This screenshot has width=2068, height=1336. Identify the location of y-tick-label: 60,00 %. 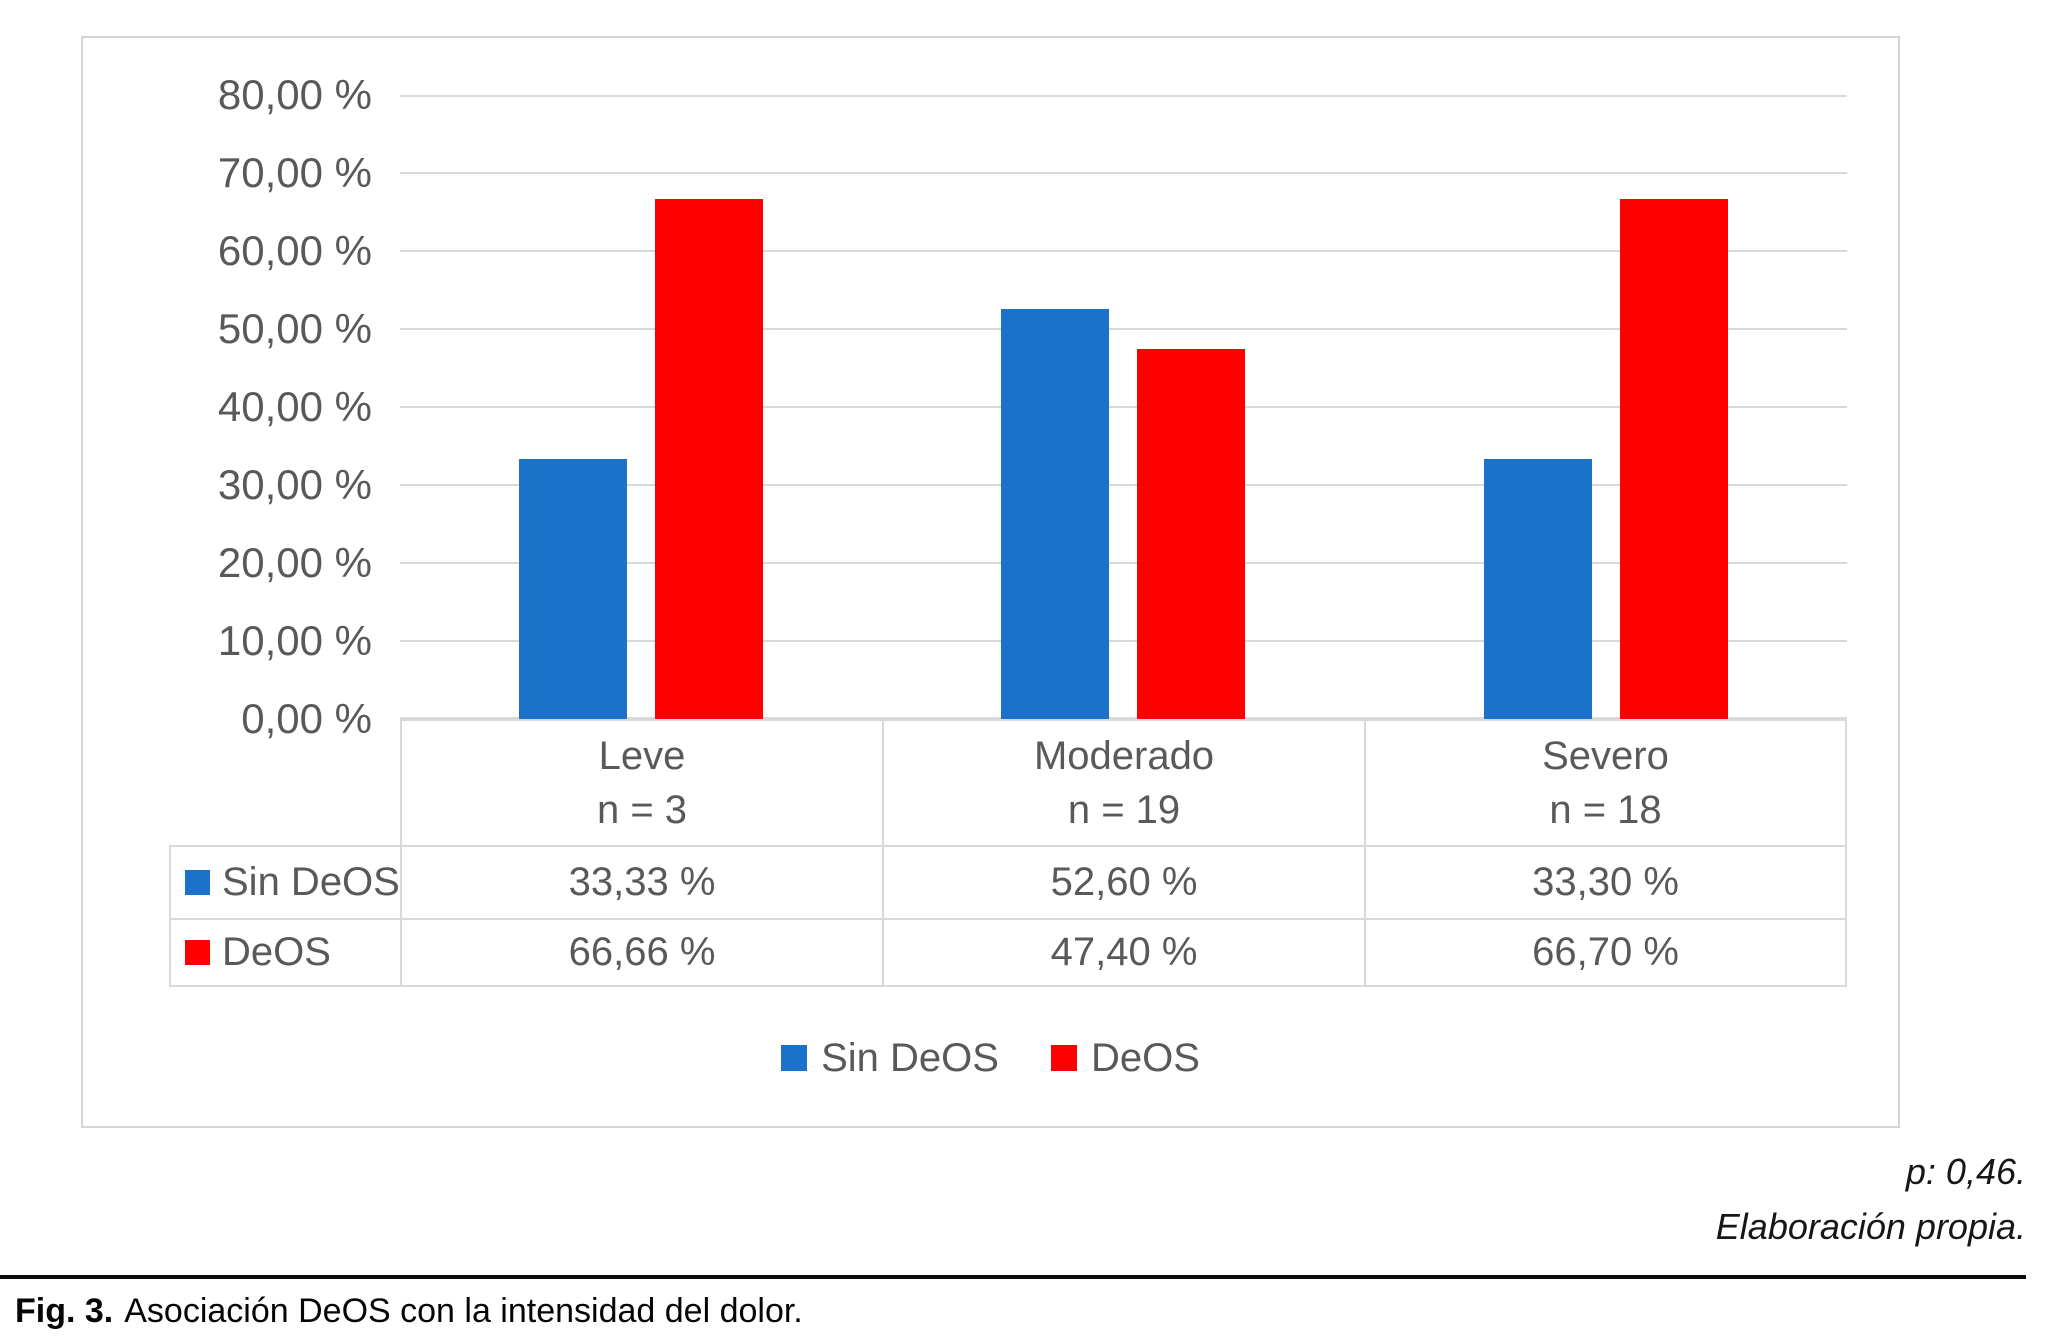
(294, 250).